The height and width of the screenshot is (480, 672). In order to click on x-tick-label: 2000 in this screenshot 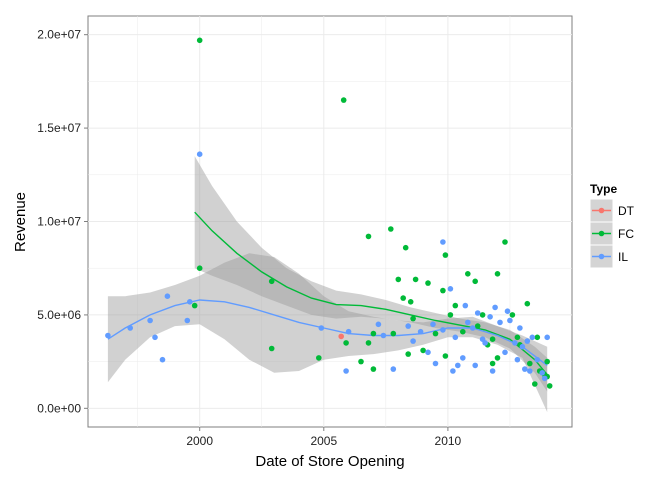, I will do `click(199, 441)`.